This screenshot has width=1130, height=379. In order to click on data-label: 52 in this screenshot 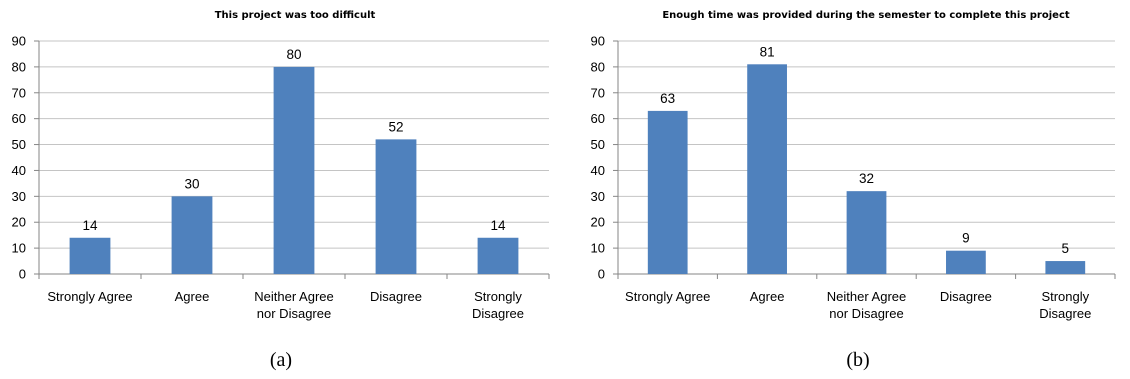, I will do `click(395, 126)`.